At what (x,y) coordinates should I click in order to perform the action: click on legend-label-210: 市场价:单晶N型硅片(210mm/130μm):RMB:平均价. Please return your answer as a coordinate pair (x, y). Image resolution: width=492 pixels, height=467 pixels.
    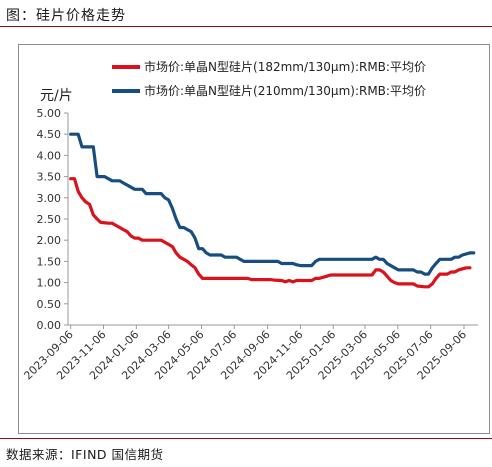
    Looking at the image, I should click on (285, 90).